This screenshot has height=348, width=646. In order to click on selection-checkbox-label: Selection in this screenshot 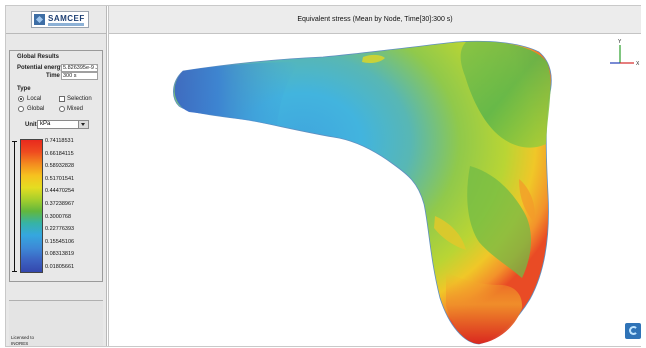, I will do `click(79, 99)`.